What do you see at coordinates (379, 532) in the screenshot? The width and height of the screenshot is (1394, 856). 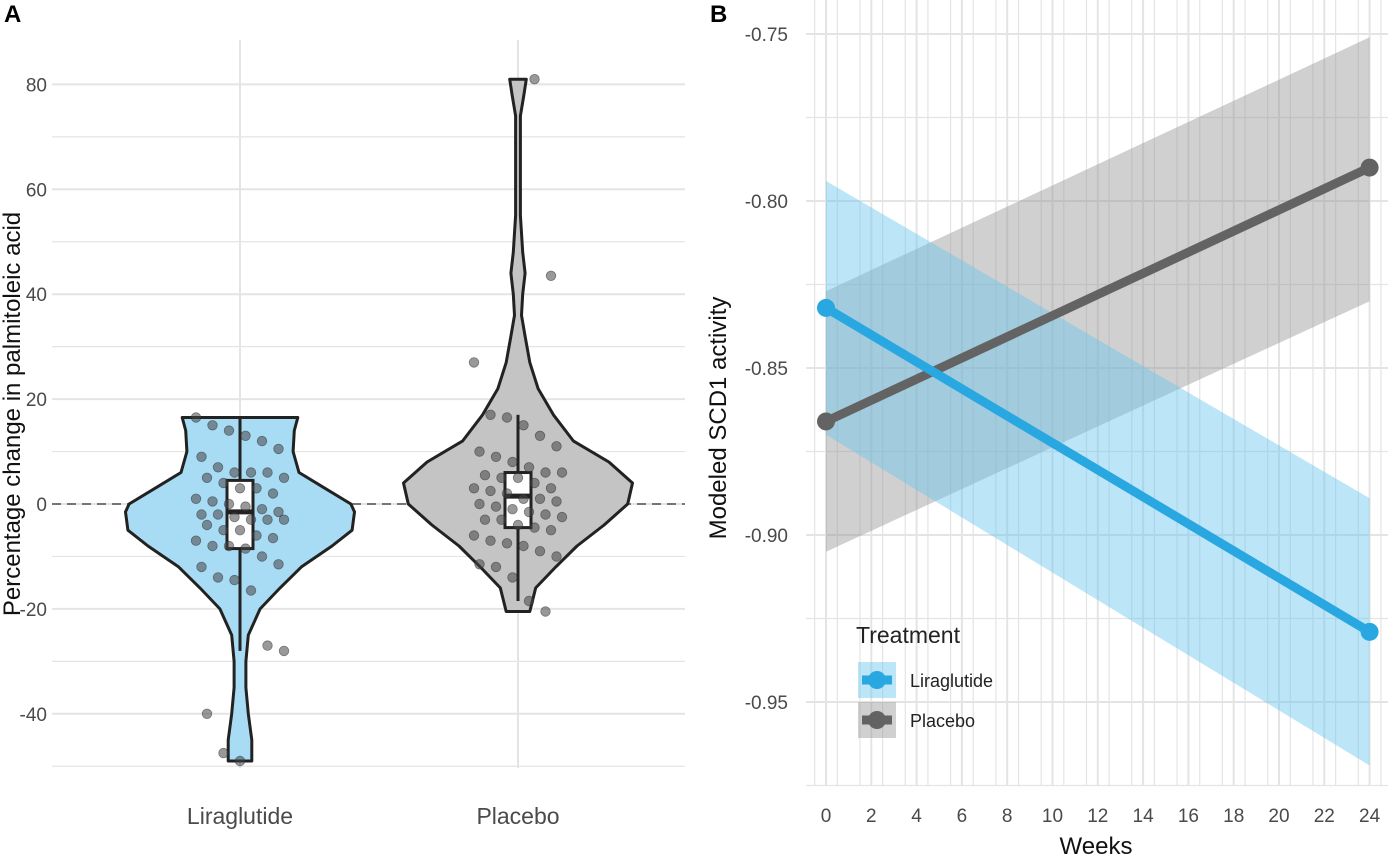 I see `panel-a-boxplots` at bounding box center [379, 532].